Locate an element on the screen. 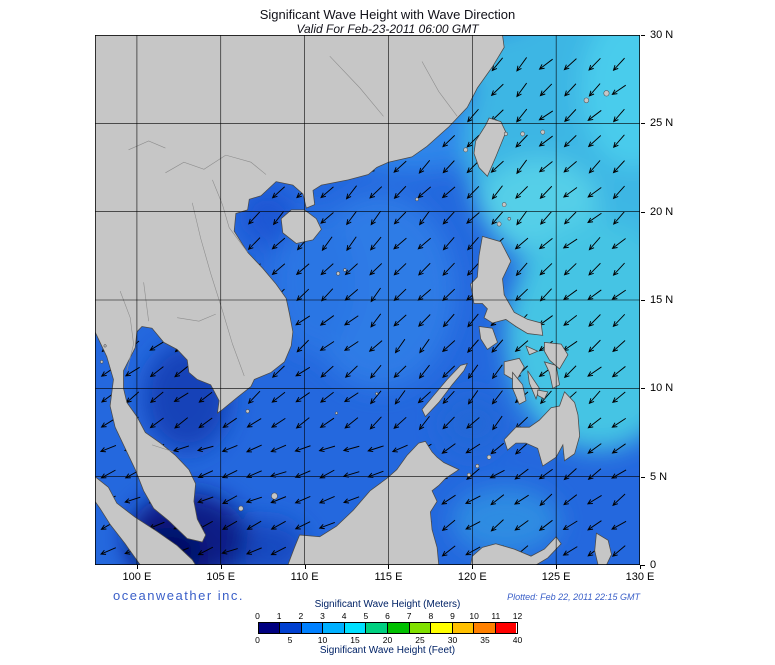 The image size is (775, 665). feet-tick: 20 is located at coordinates (387, 640).